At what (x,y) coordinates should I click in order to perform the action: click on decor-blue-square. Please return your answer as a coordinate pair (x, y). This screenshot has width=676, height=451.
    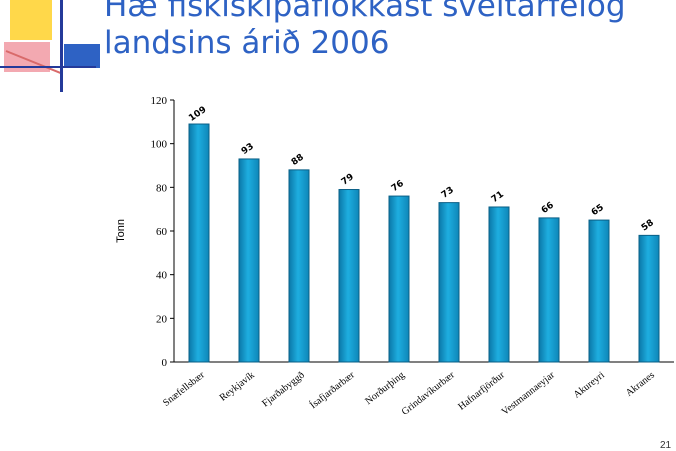
    Looking at the image, I should click on (82, 56).